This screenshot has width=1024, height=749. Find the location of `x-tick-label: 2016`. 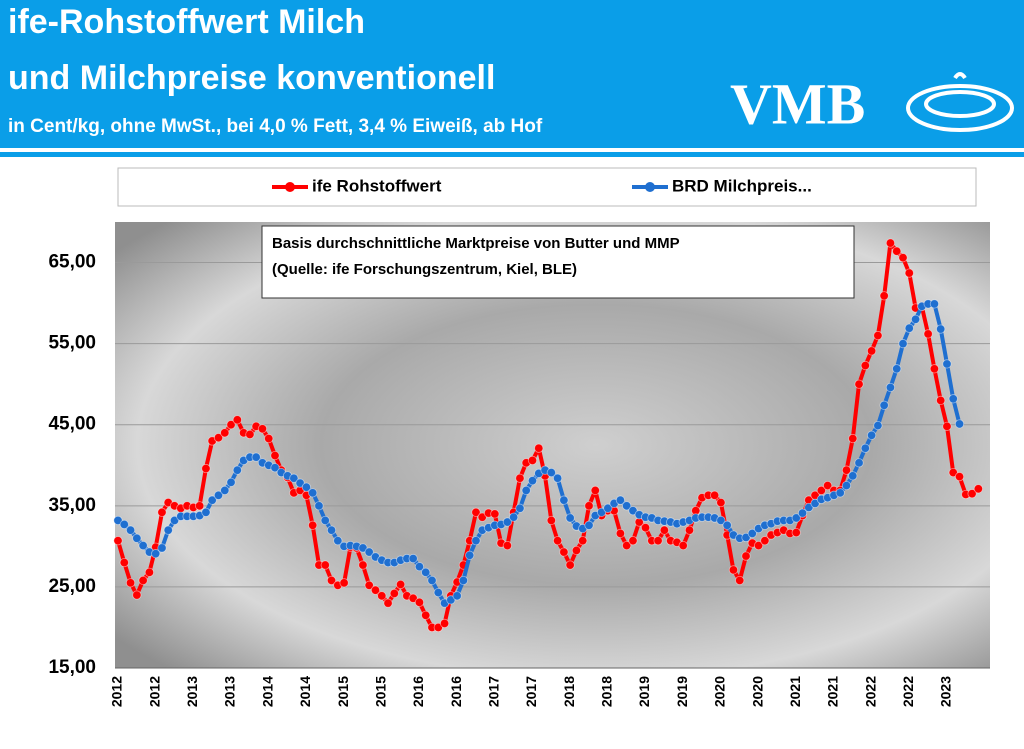

x-tick-label: 2016 is located at coordinates (418, 691).